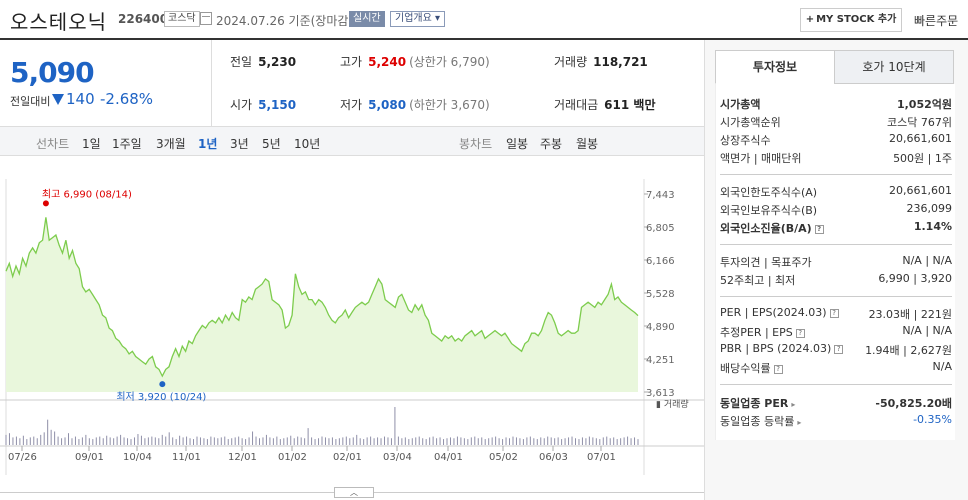 The width and height of the screenshot is (968, 500). What do you see at coordinates (80, 99) in the screenshot?
I see `price-change: 140` at bounding box center [80, 99].